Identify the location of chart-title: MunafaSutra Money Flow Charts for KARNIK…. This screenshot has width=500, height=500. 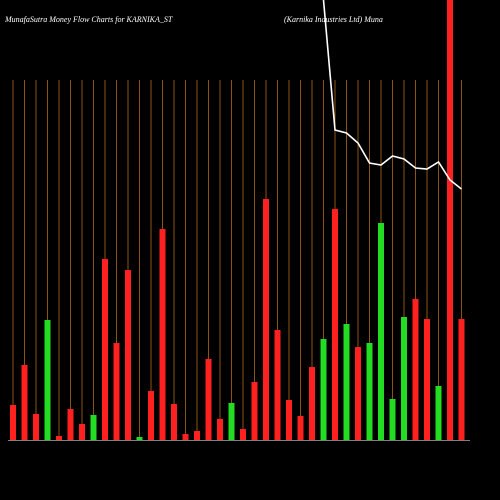
(88, 19).